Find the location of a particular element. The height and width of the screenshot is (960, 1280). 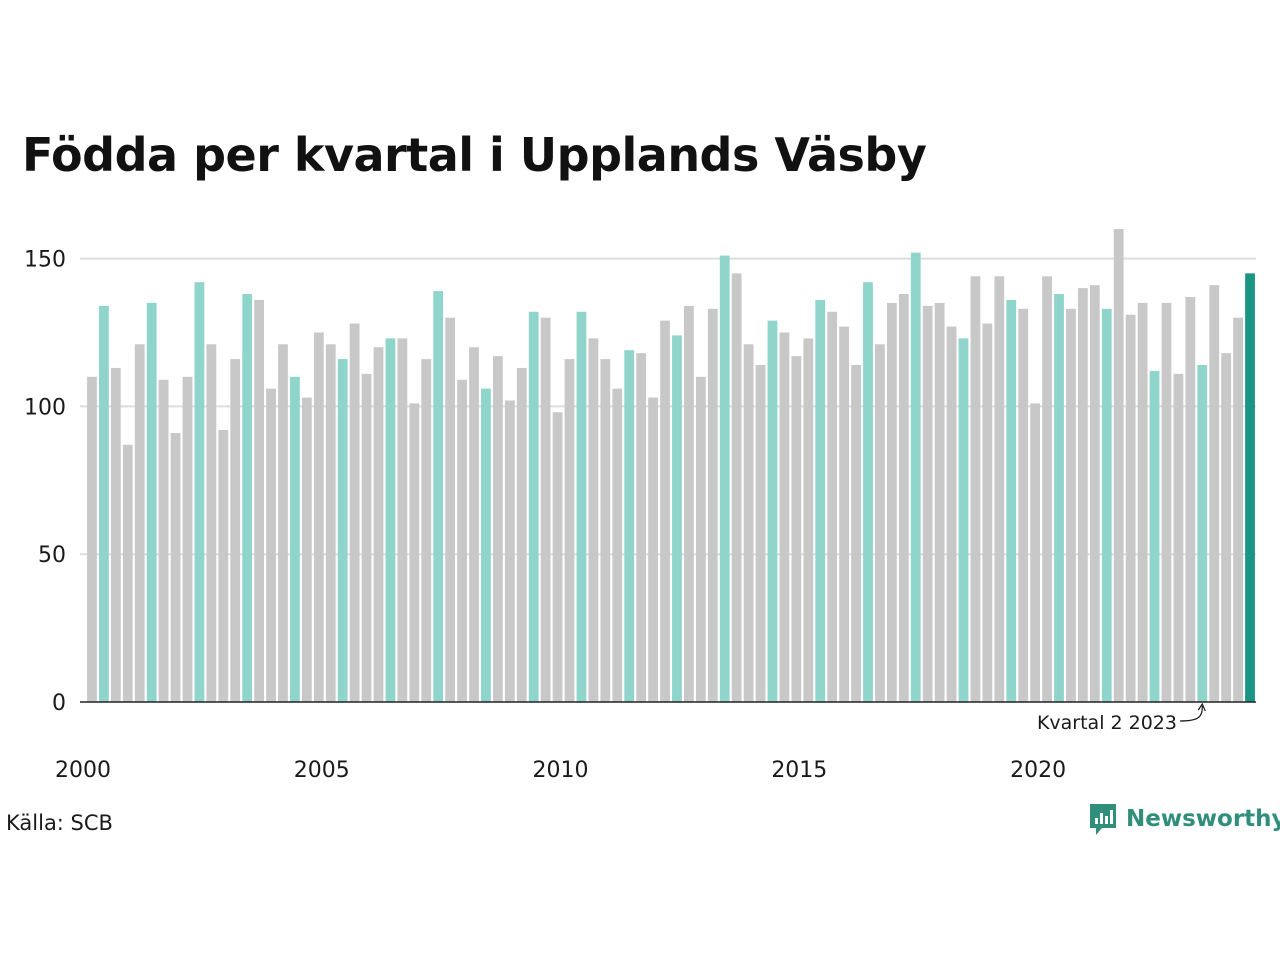

brand-logo: Newsworthy is located at coordinates (1184, 819).